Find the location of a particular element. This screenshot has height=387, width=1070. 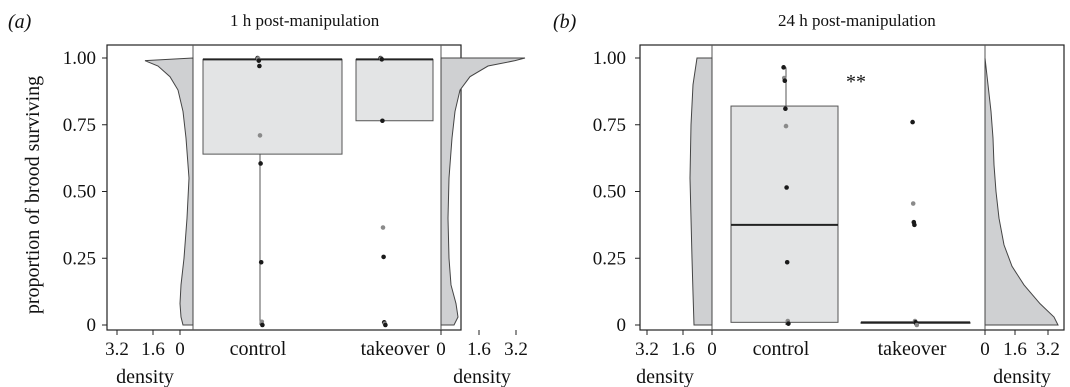

y-tick-label-a: 0.75 is located at coordinates (79, 125).